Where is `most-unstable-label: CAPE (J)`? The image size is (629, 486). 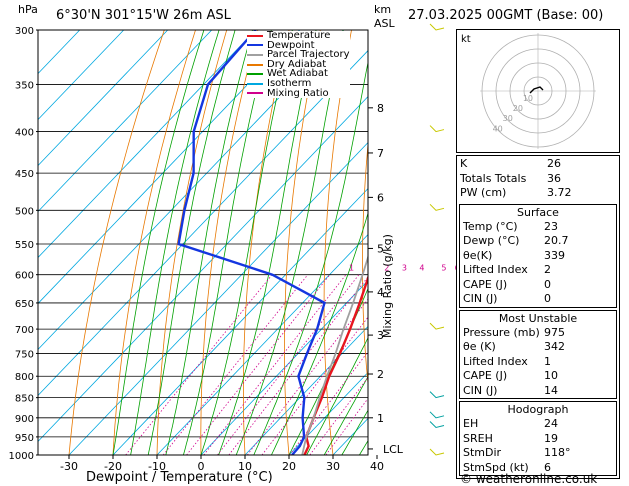
most-unstable-label: CAPE (J) is located at coordinates (485, 375).